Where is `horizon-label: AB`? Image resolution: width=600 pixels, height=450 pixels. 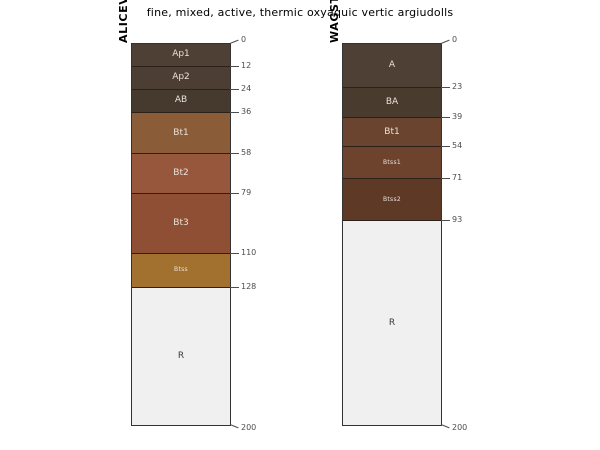
horizon-label: AB is located at coordinates (181, 100).